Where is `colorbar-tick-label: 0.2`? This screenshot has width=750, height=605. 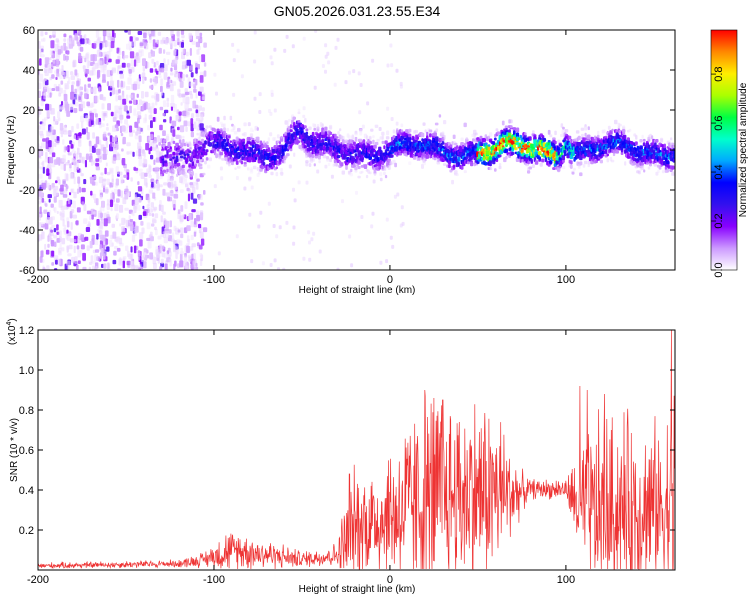
colorbar-tick-label: 0.2 is located at coordinates (719, 220).